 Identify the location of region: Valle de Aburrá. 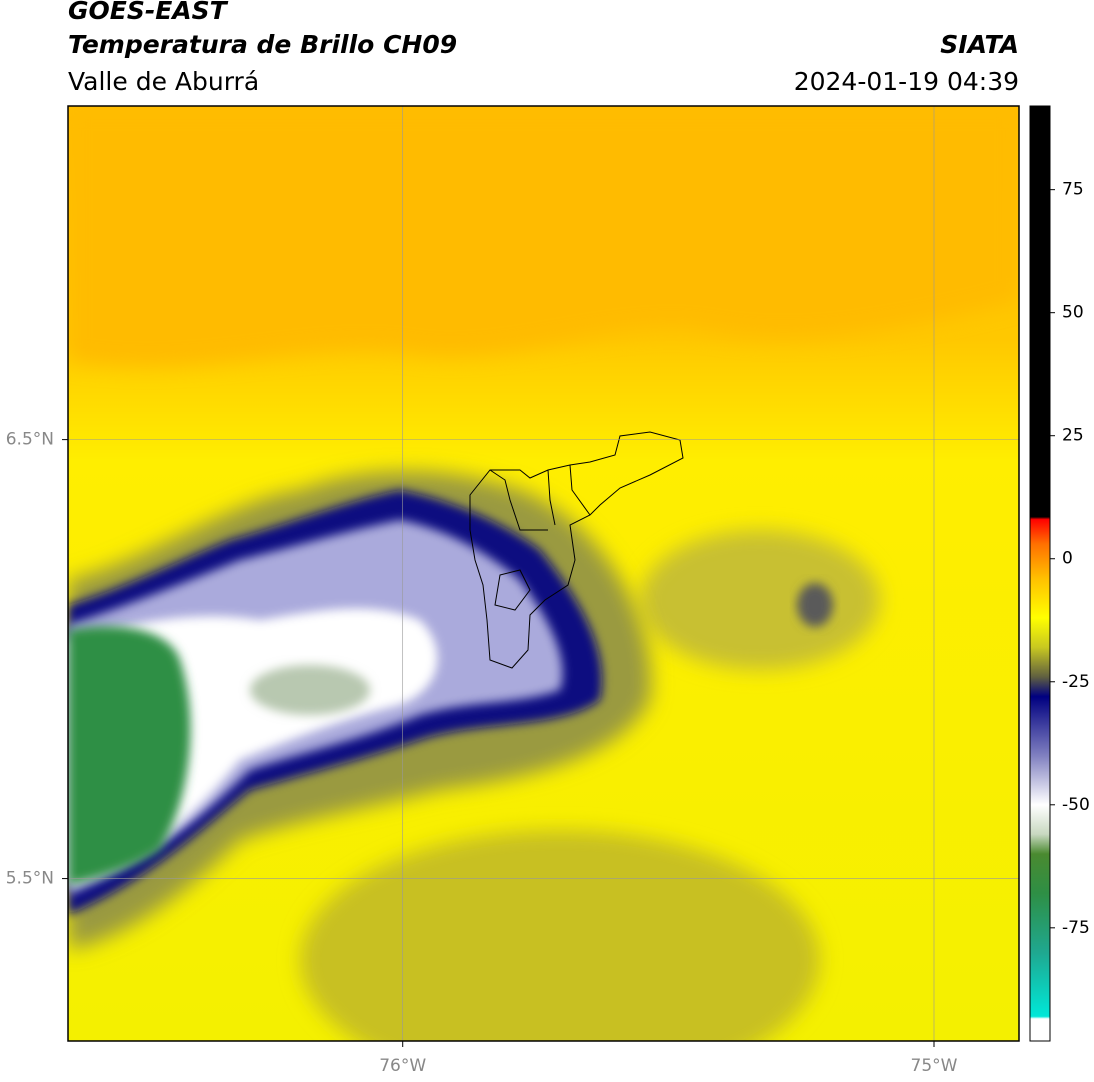
(163, 81).